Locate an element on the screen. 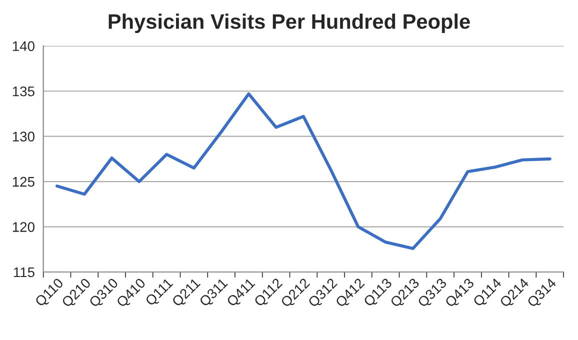 The width and height of the screenshot is (578, 340). y-tick-label: 140 is located at coordinates (23, 46).